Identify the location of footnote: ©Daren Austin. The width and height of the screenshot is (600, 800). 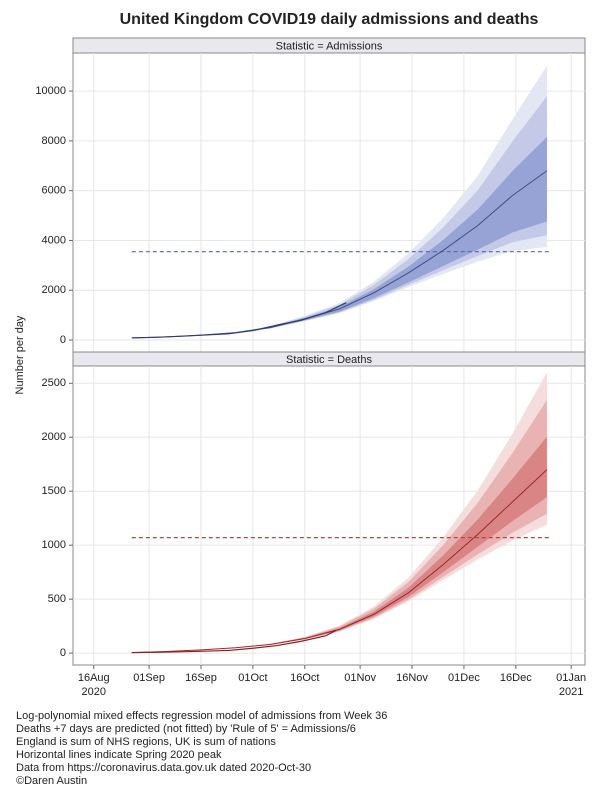
(51, 781).